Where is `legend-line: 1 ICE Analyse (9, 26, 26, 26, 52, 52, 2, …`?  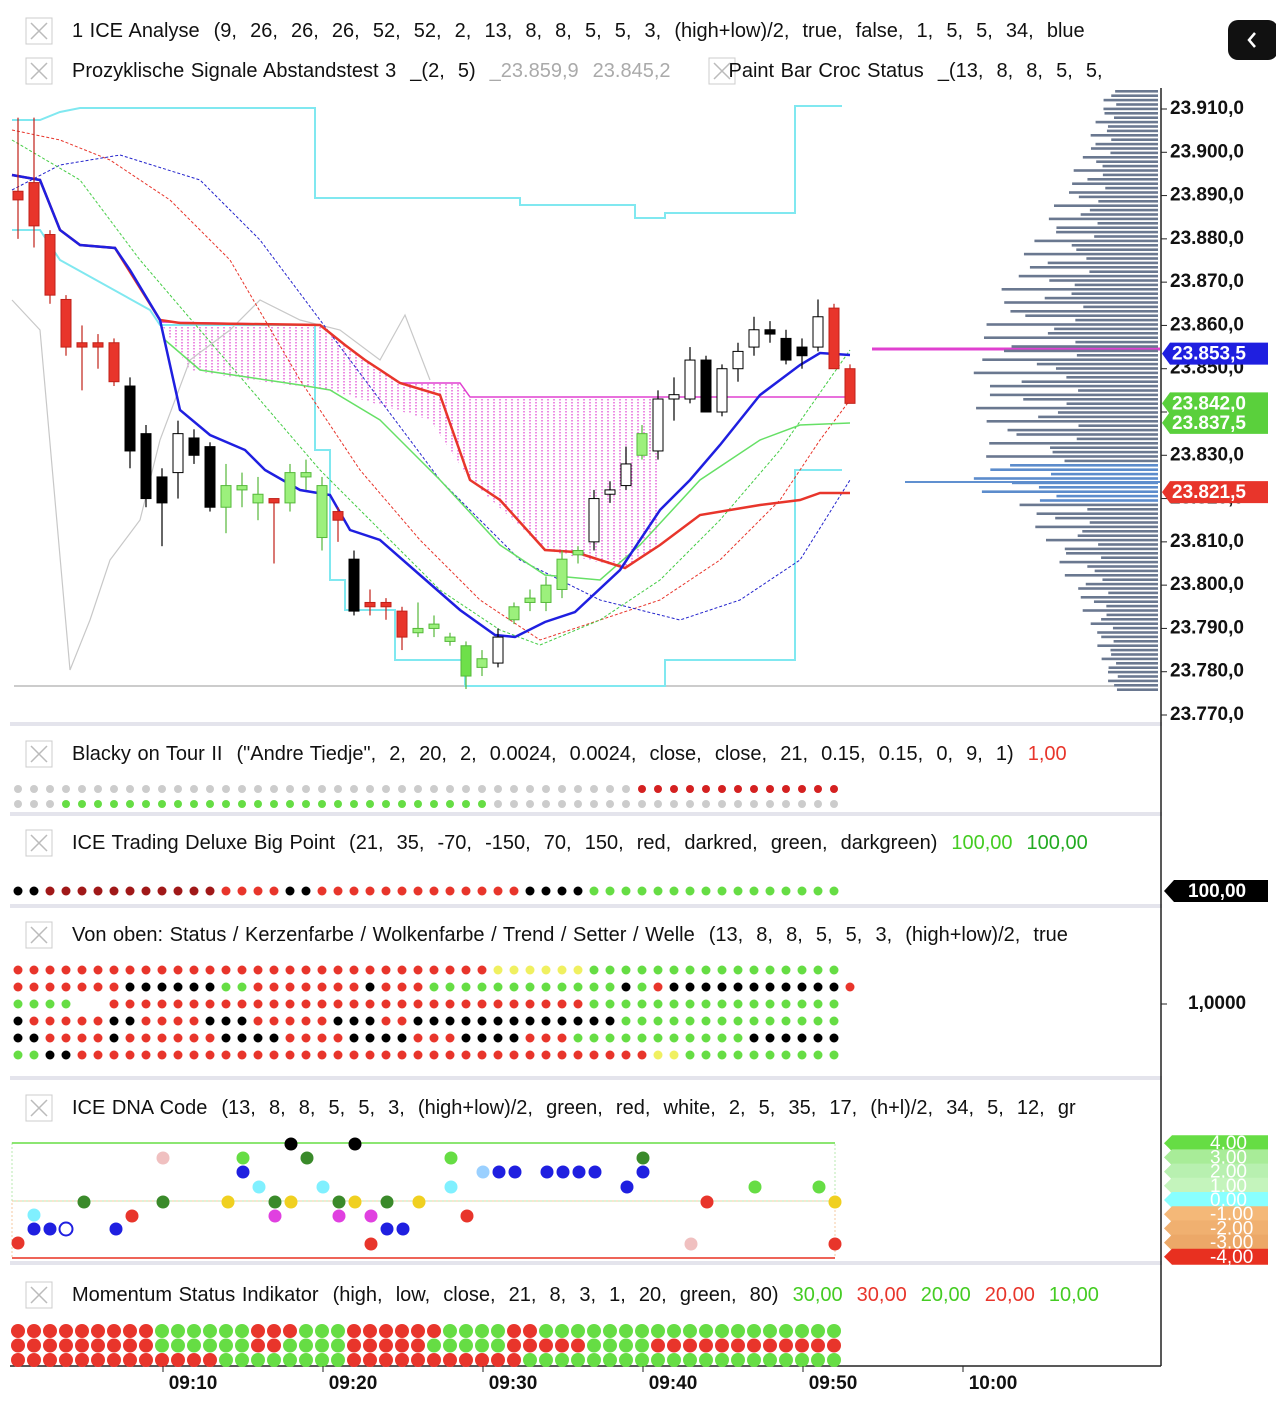 legend-line: 1 ICE Analyse (9, 26, 26, 26, 52, 52, 2, … is located at coordinates (616, 31).